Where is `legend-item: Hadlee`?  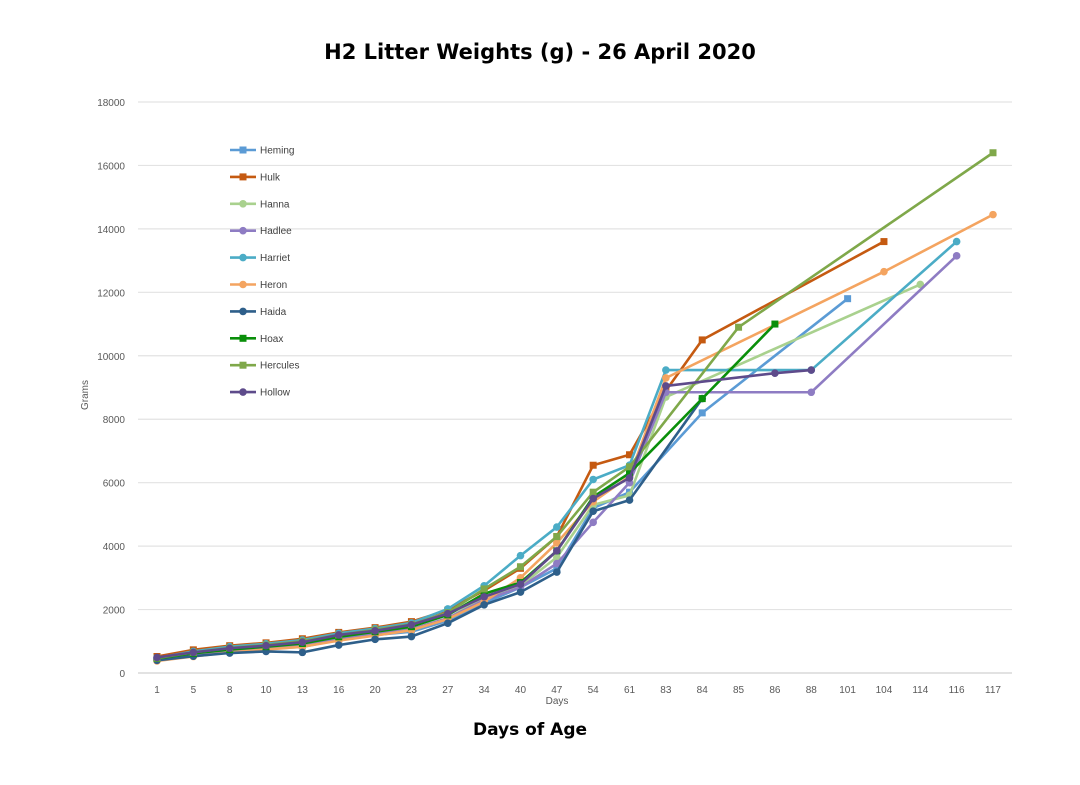 legend-item: Hadlee is located at coordinates (261, 231).